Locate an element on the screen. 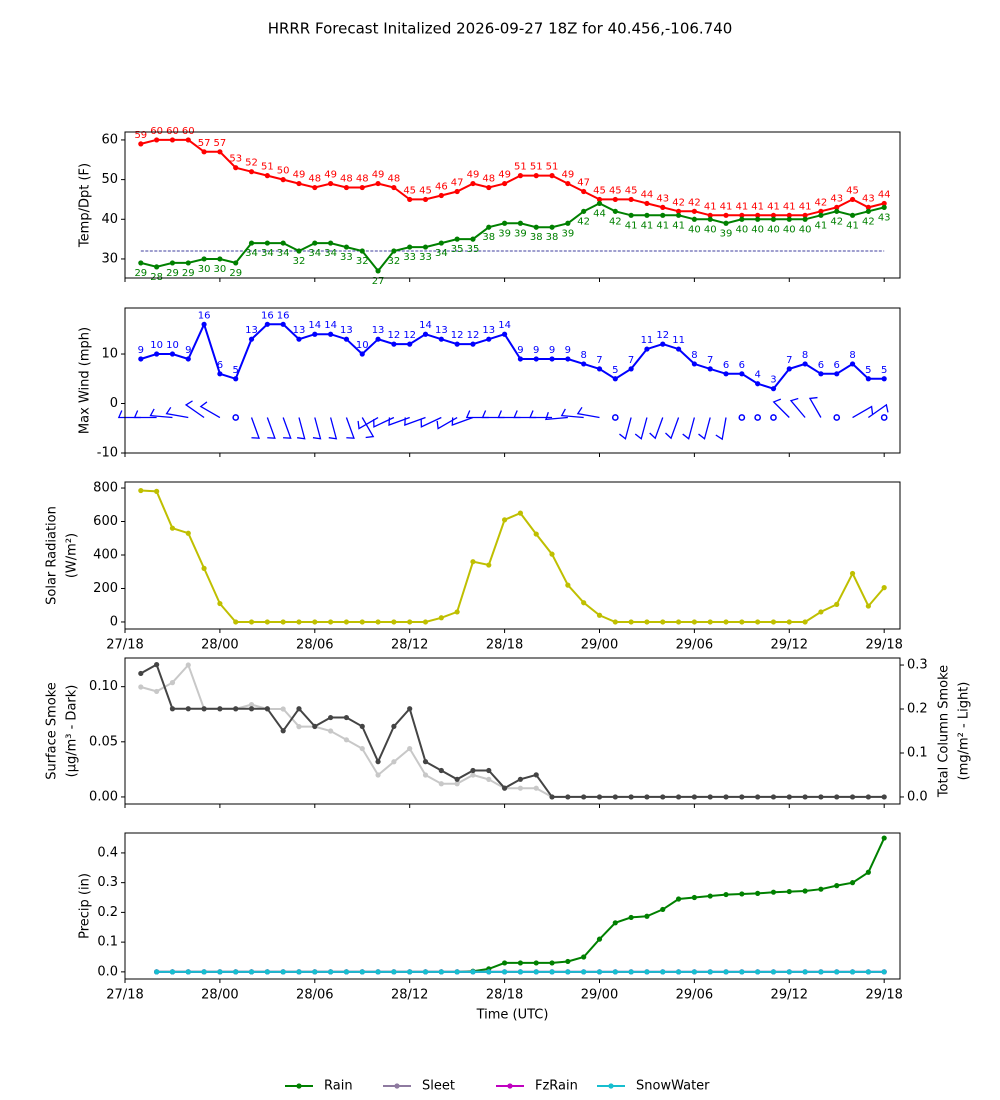  data-label: 13 is located at coordinates (488, 330).